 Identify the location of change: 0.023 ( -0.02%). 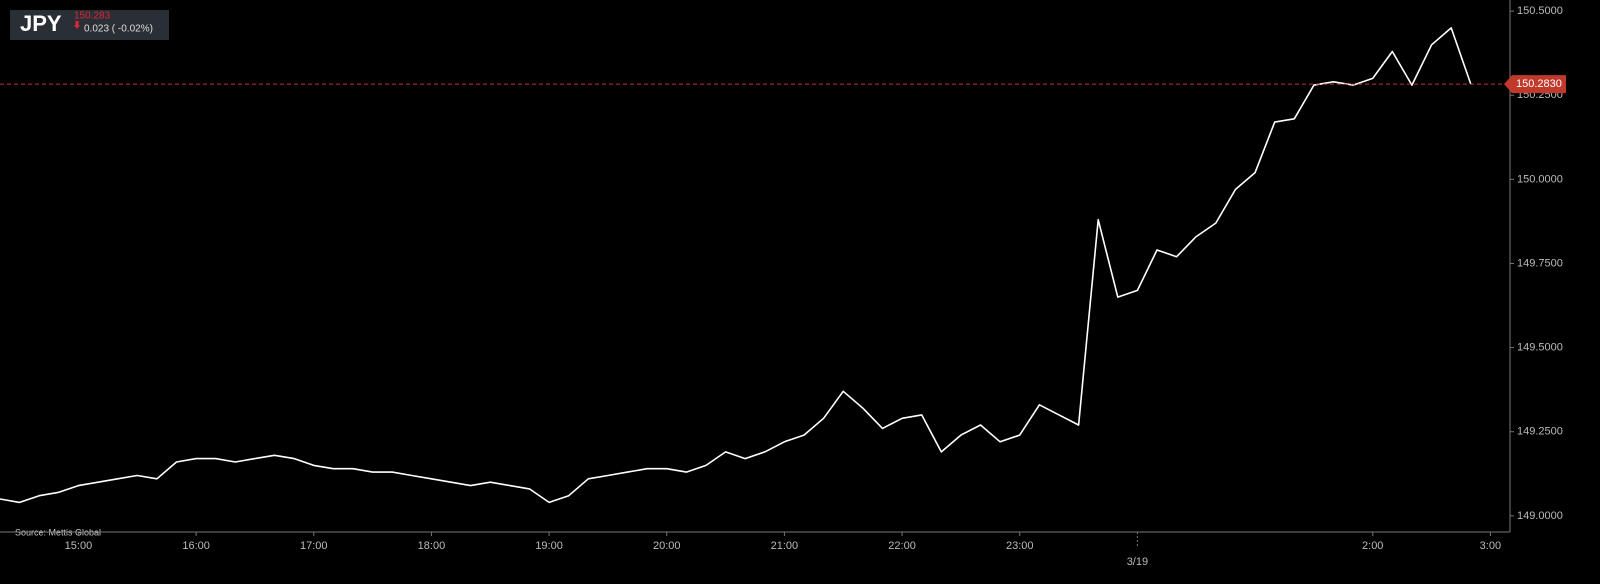
(118, 29).